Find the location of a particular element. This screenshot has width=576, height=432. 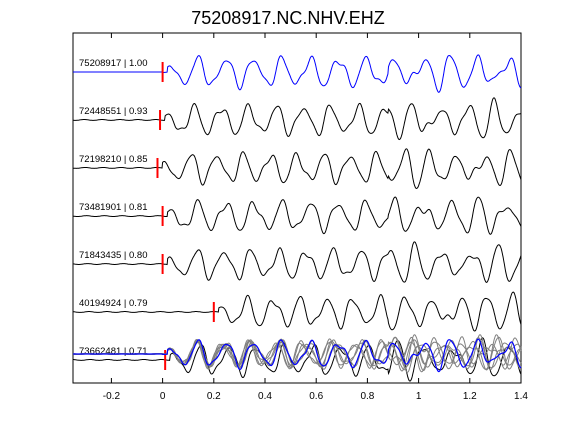

x-tick-label: 0.2 is located at coordinates (214, 396).